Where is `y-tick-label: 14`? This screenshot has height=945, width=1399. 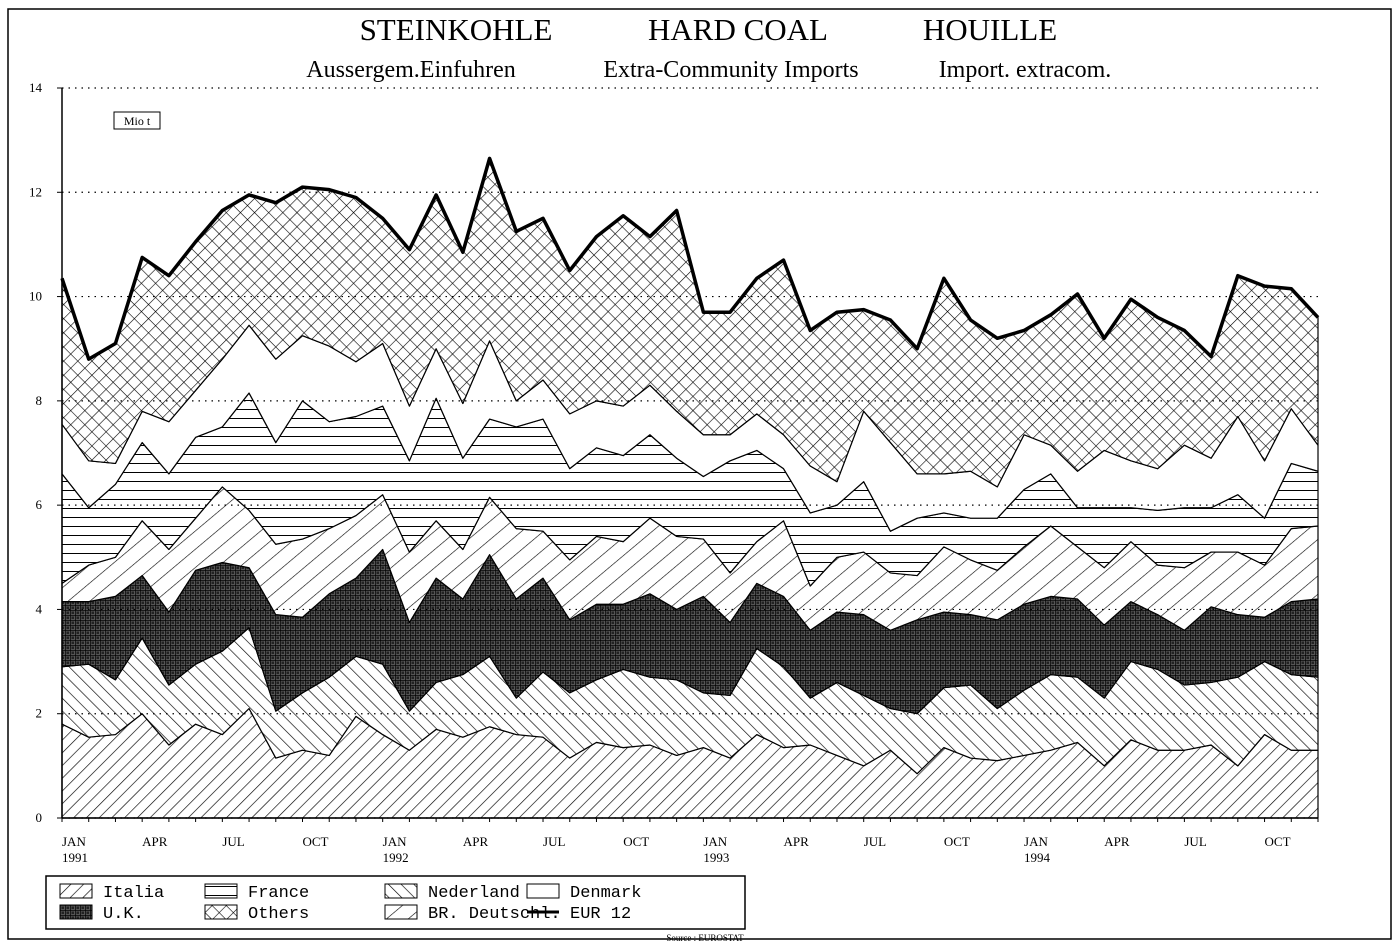 y-tick-label: 14 is located at coordinates (36, 87).